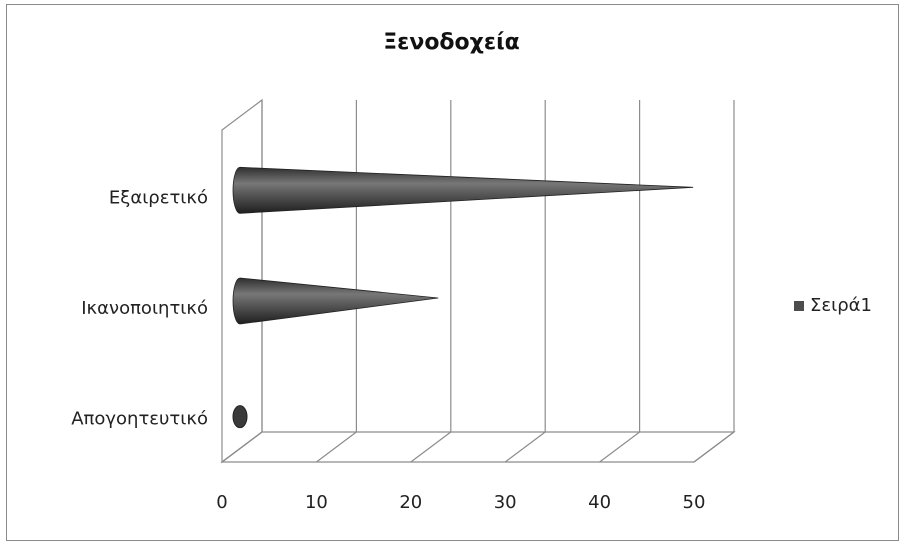 The height and width of the screenshot is (545, 903). What do you see at coordinates (841, 305) in the screenshot?
I see `legend-label: Σειρά1` at bounding box center [841, 305].